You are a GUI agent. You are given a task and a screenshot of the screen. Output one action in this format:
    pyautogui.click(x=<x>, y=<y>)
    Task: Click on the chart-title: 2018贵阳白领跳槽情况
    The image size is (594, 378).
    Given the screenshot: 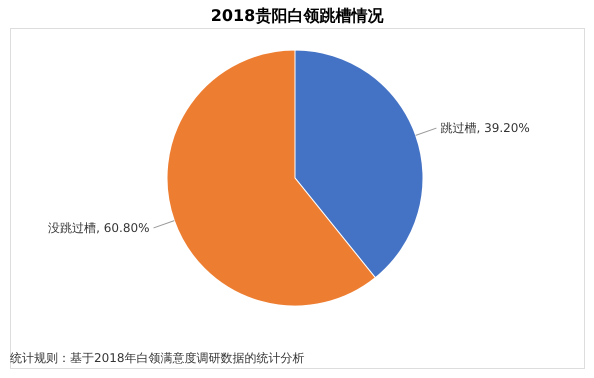 What is the action you would take?
    pyautogui.click(x=297, y=15)
    